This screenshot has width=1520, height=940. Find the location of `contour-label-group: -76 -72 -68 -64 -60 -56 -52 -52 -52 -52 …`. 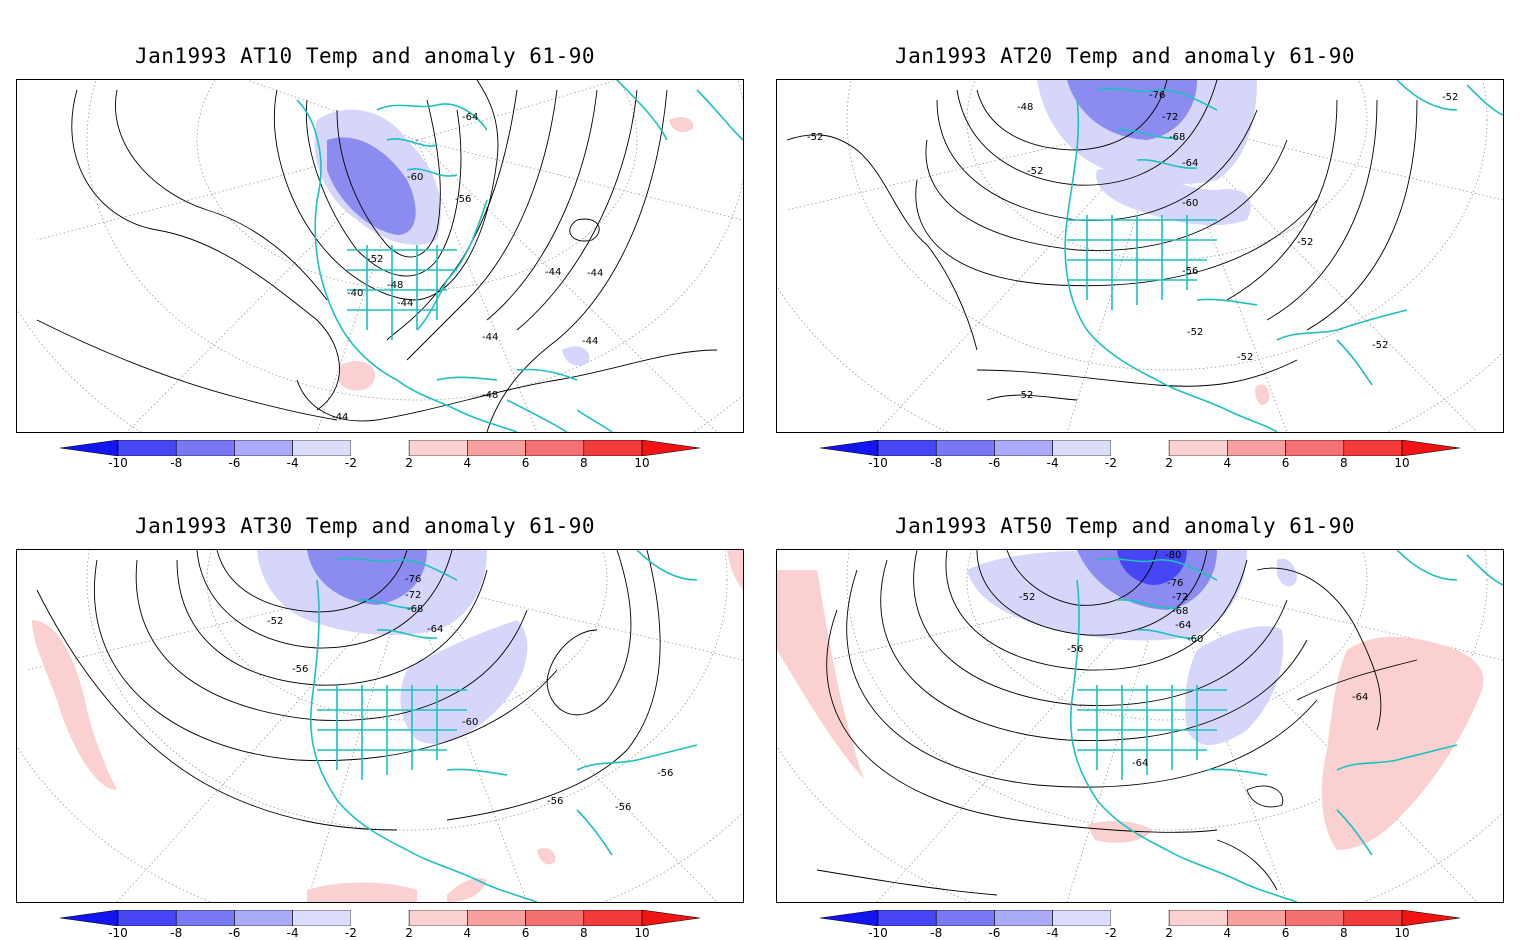

contour-label-group: -76 -72 -68 -64 -60 -56 -52 -52 -52 -52 … is located at coordinates (1132, 245).